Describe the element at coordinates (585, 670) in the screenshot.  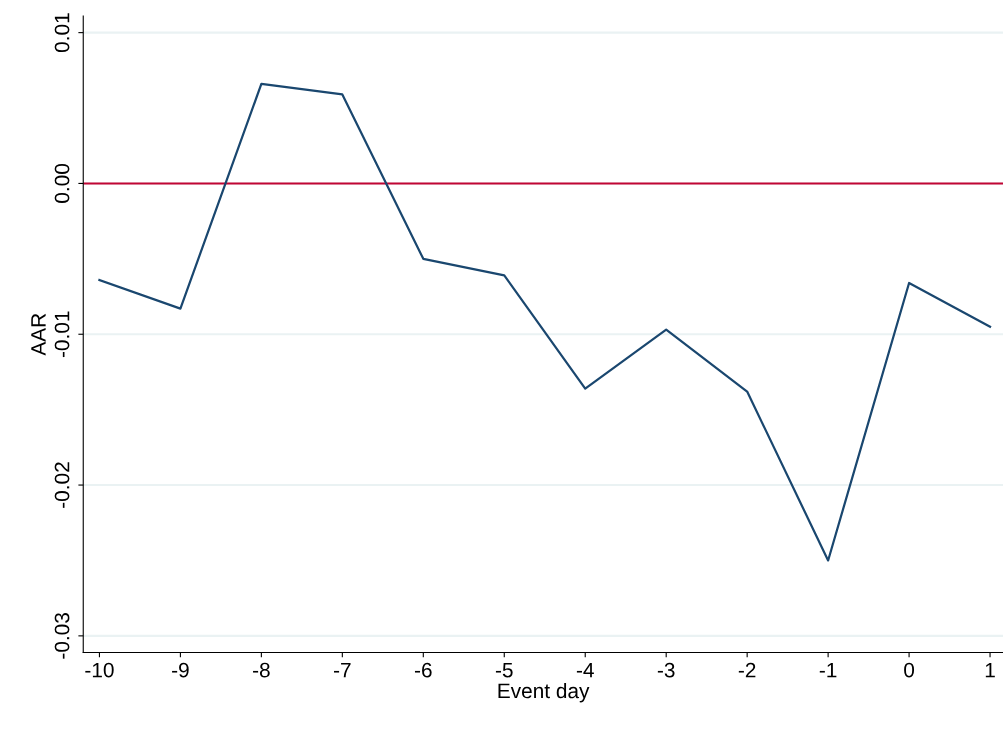
I see `x-tick-label: -4` at that location.